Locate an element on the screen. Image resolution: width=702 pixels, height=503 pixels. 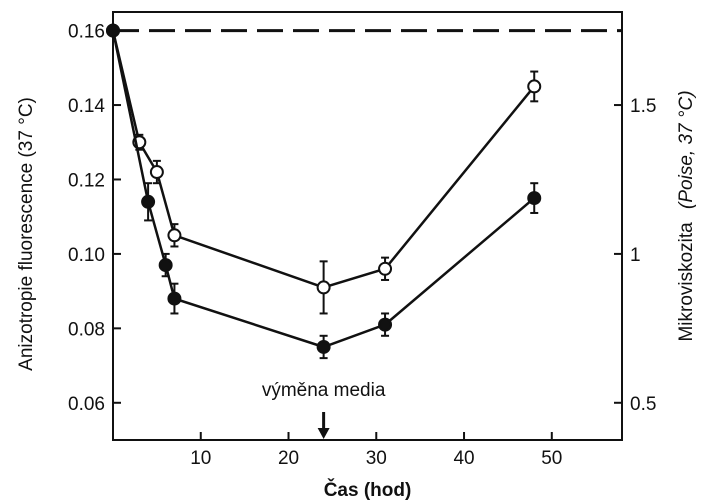
y-right-tick-label: 1.5 is located at coordinates (643, 106).